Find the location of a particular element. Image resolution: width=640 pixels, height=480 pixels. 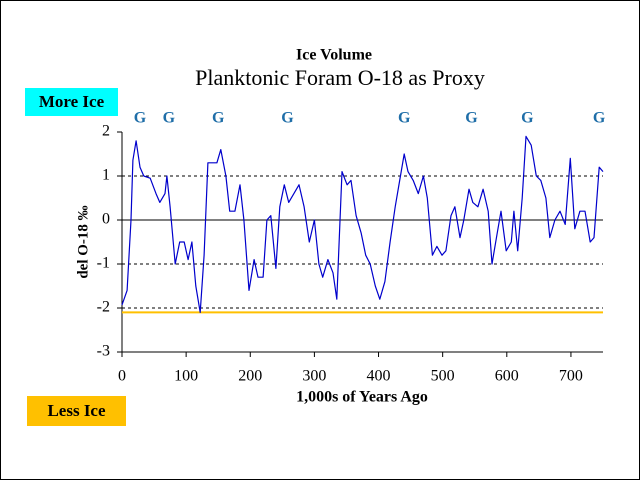

chart-title: Ice Volume is located at coordinates (334, 55).